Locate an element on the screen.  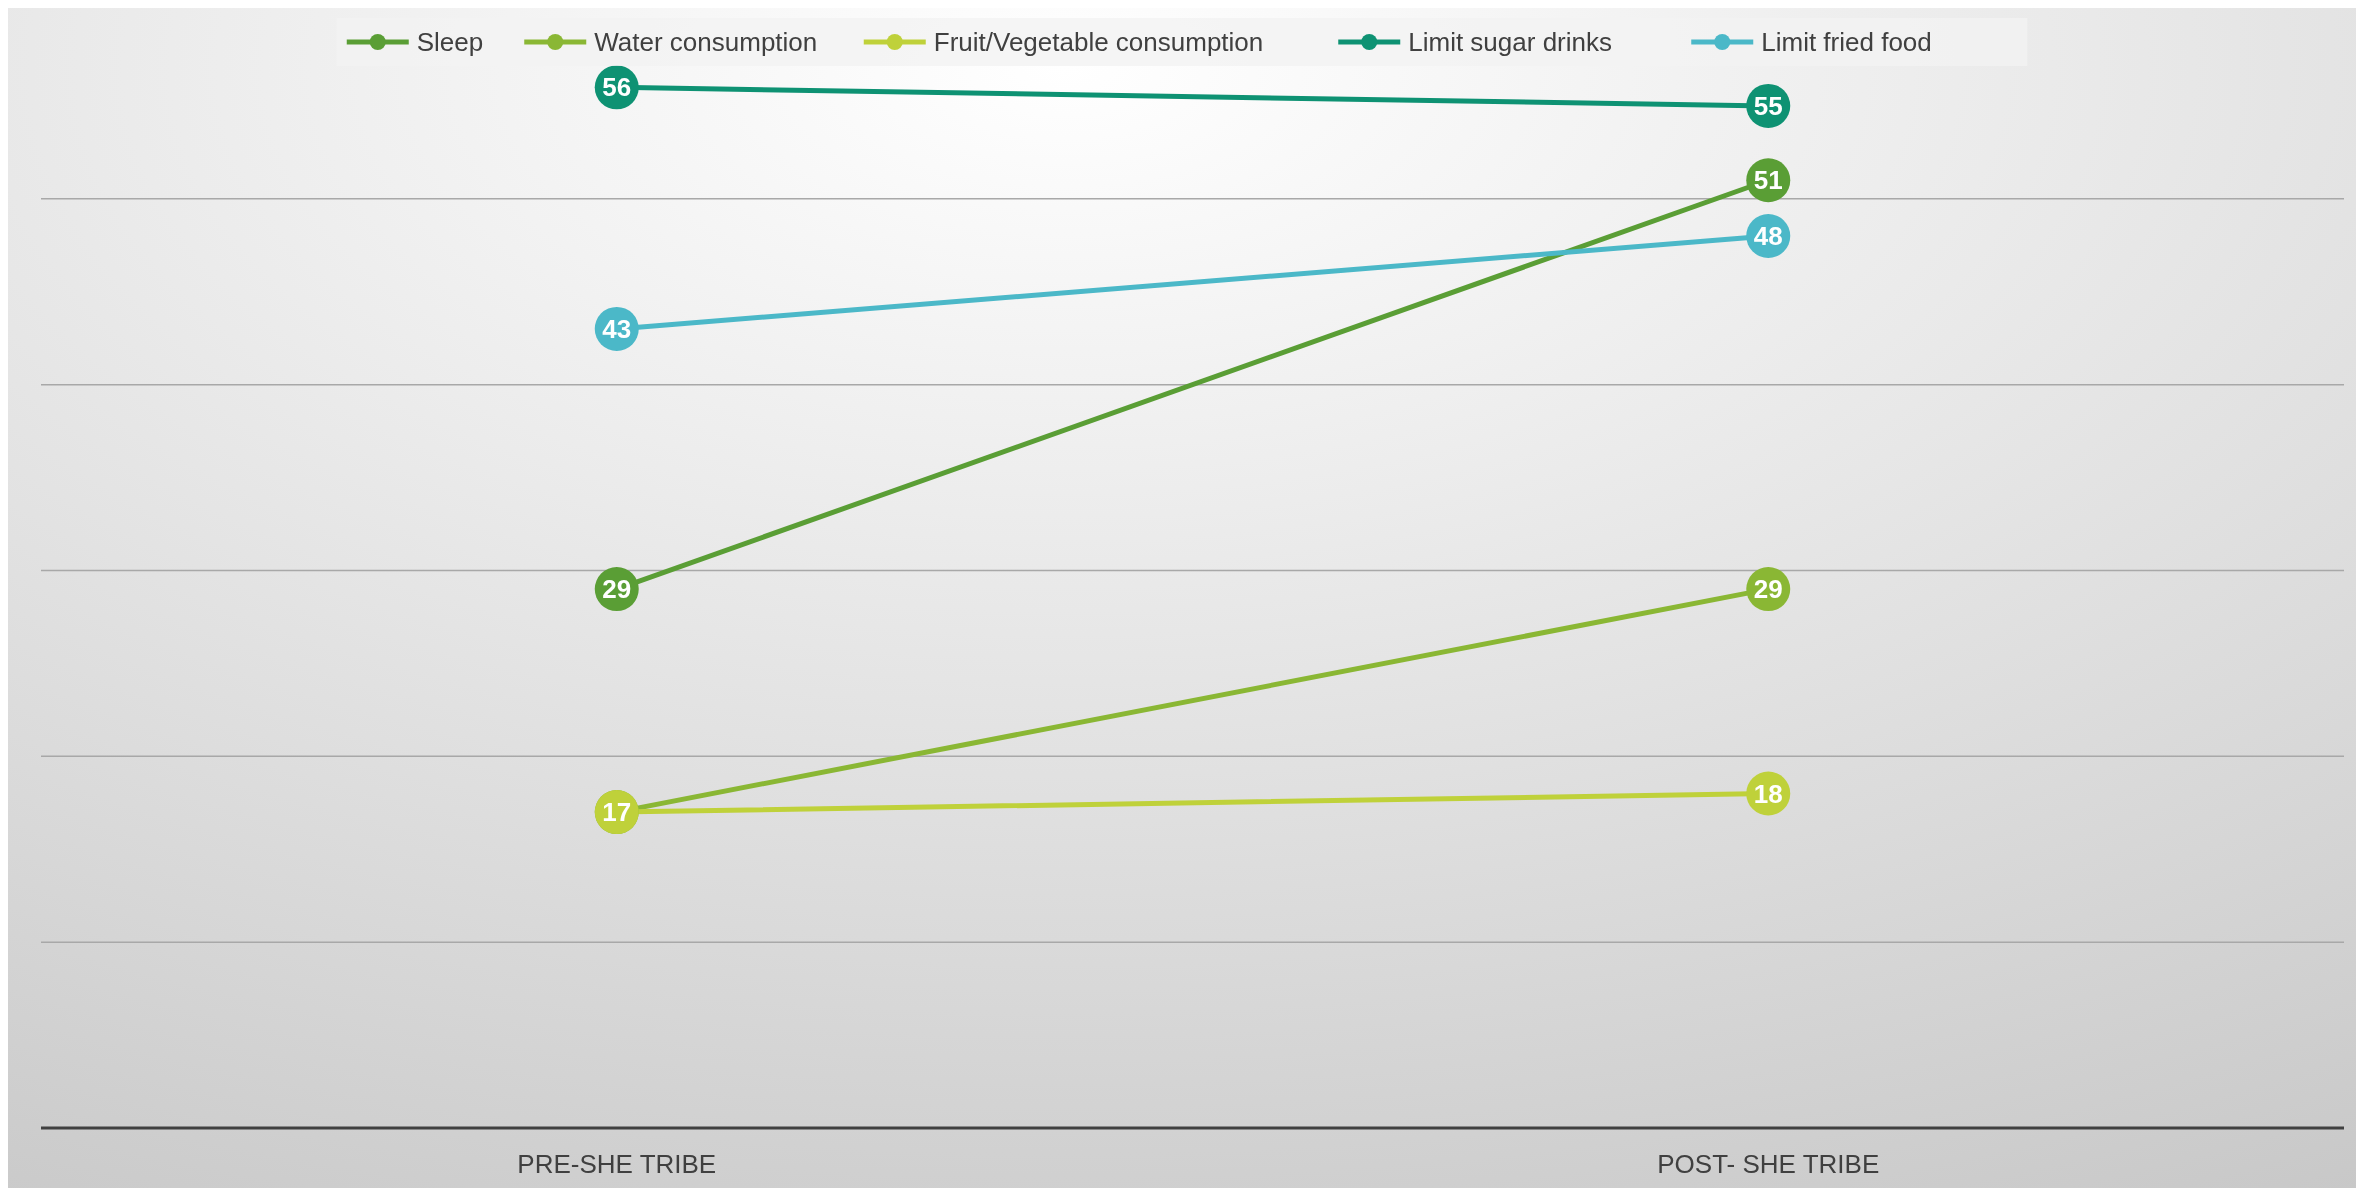
data-label: 48 is located at coordinates (1768, 236).